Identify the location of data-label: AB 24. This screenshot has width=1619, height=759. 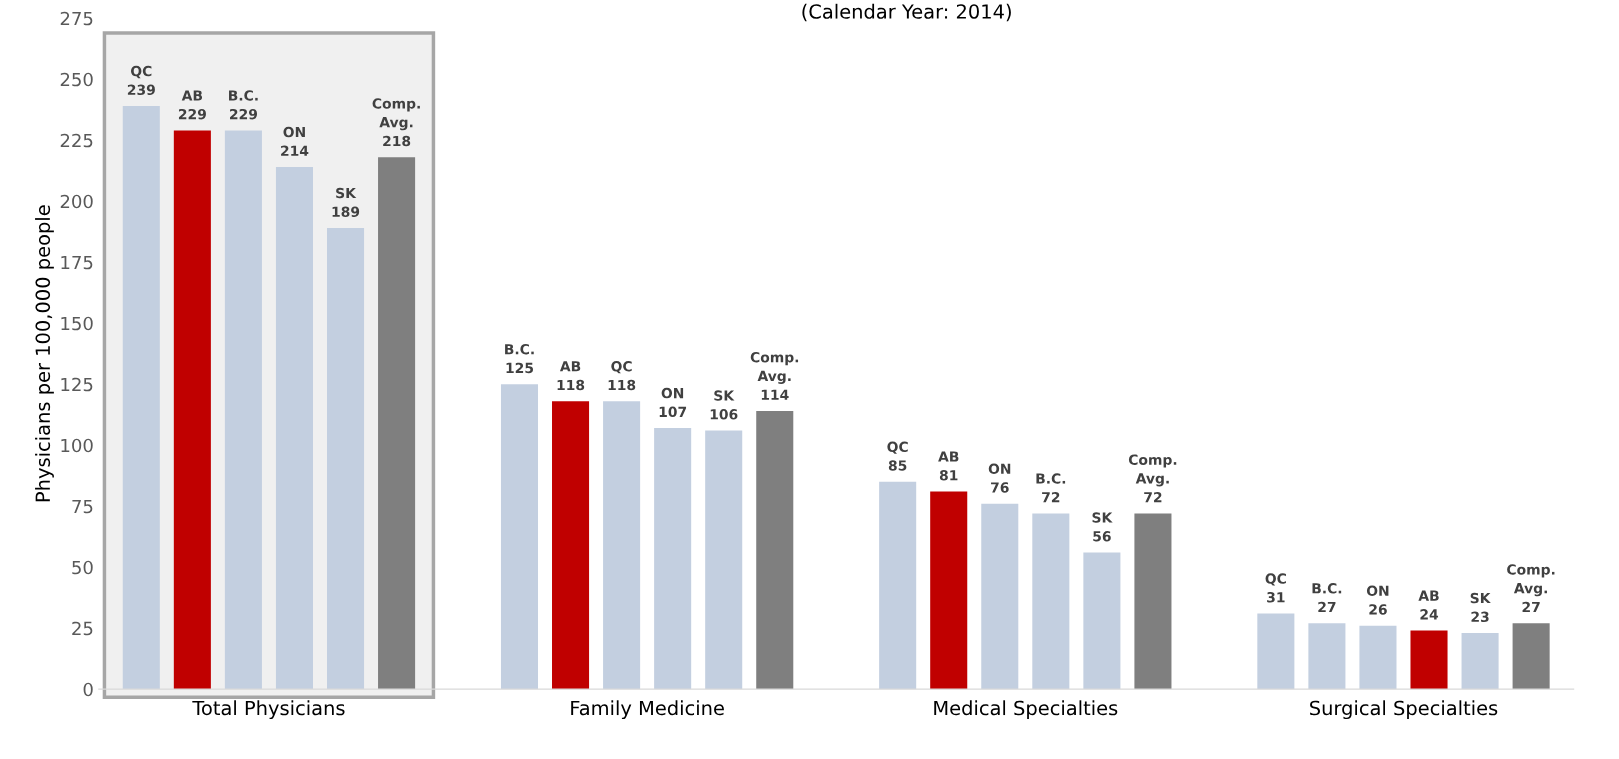
(1428, 605).